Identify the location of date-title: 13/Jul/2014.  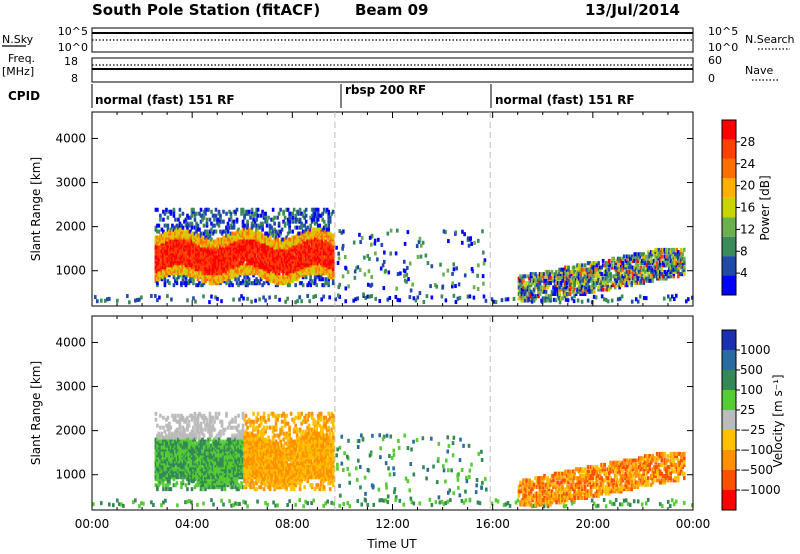
(632, 10).